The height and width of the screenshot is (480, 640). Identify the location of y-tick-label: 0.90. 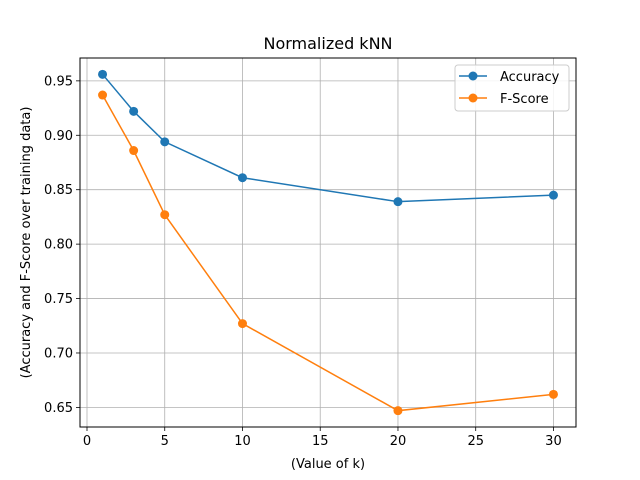
(58, 136).